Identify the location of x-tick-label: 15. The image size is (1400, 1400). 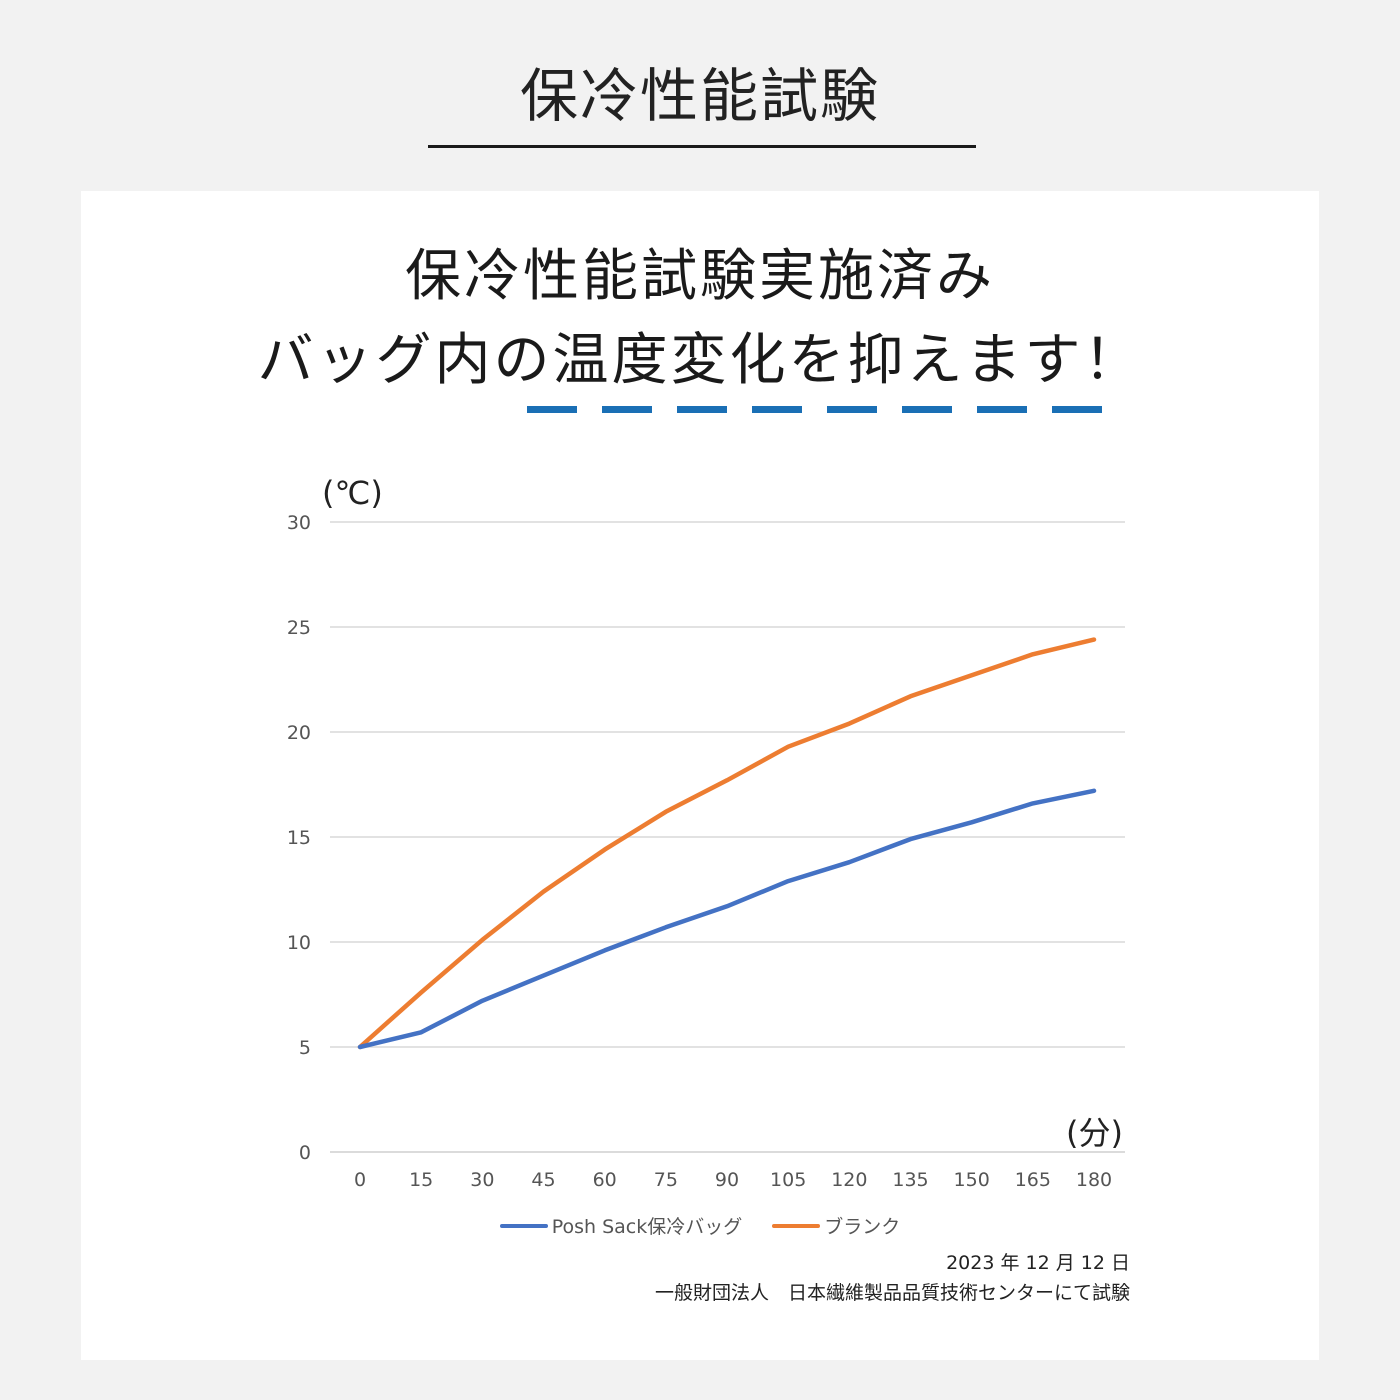
(421, 1180).